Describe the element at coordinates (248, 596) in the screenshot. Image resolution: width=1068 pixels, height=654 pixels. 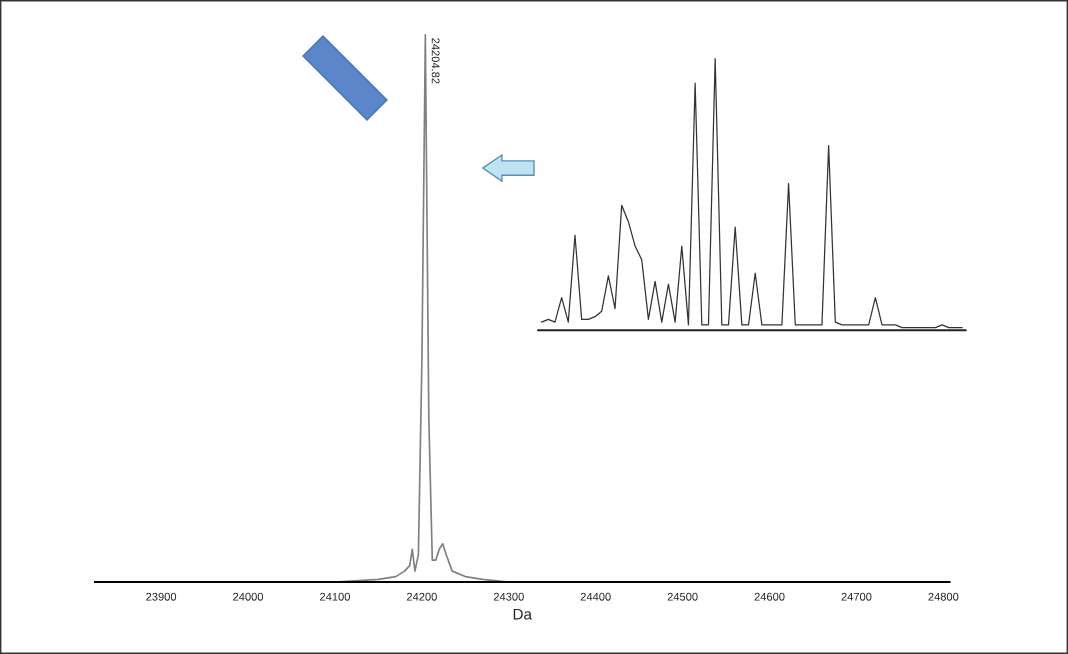
I see `x-tick-label: 24000` at that location.